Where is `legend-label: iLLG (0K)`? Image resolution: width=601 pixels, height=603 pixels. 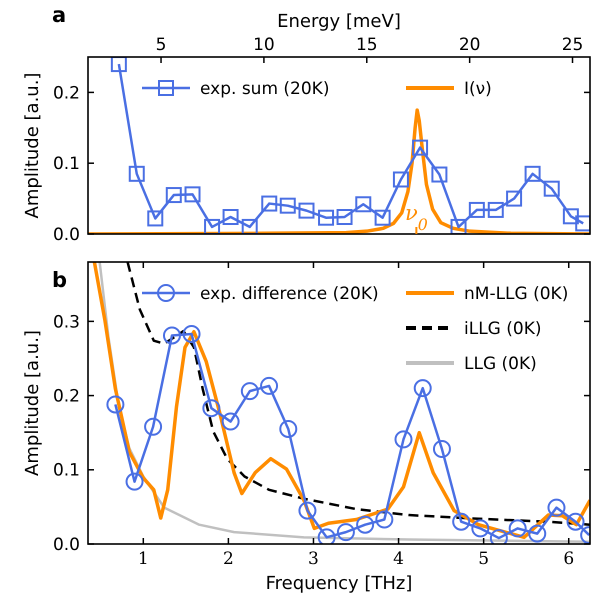 legend-label: iLLG (0K) is located at coordinates (503, 328).